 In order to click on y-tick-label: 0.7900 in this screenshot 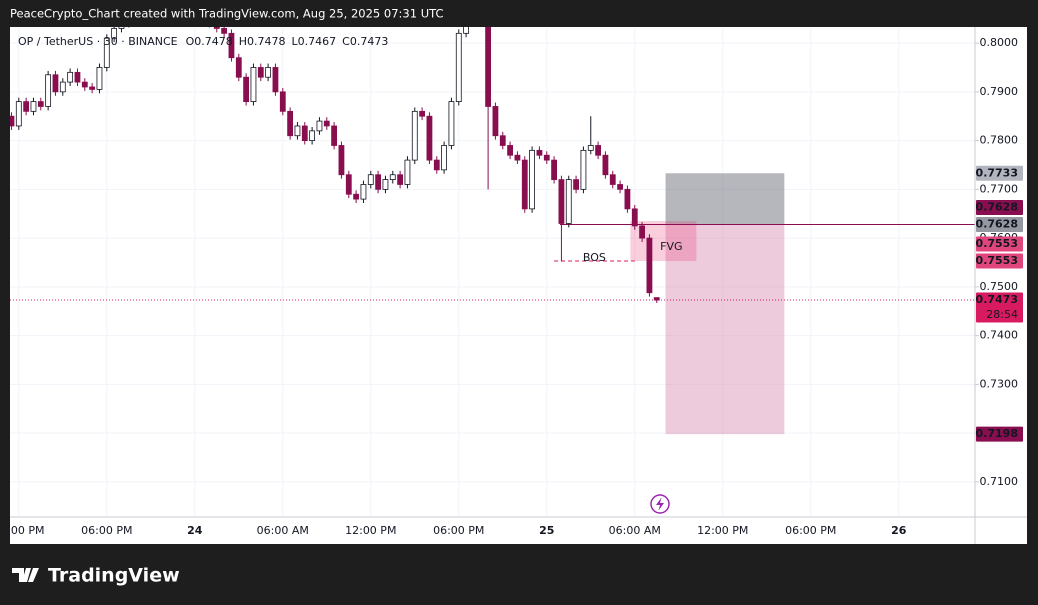, I will do `click(999, 91)`.